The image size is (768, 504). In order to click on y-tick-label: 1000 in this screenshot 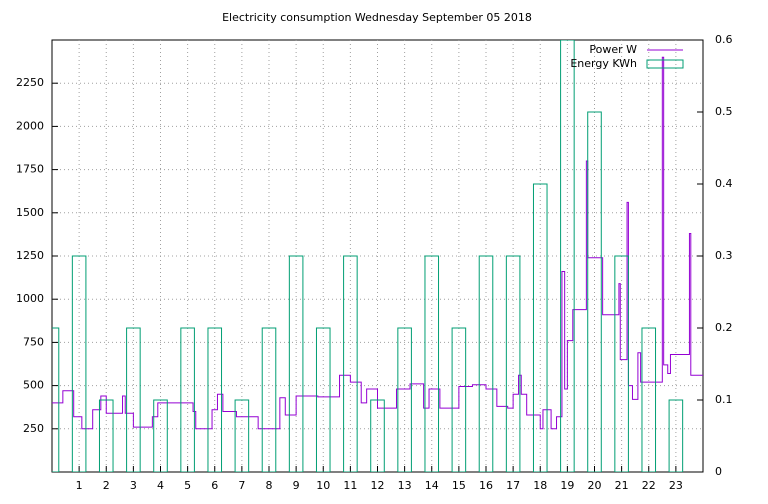, I will do `click(30, 298)`.